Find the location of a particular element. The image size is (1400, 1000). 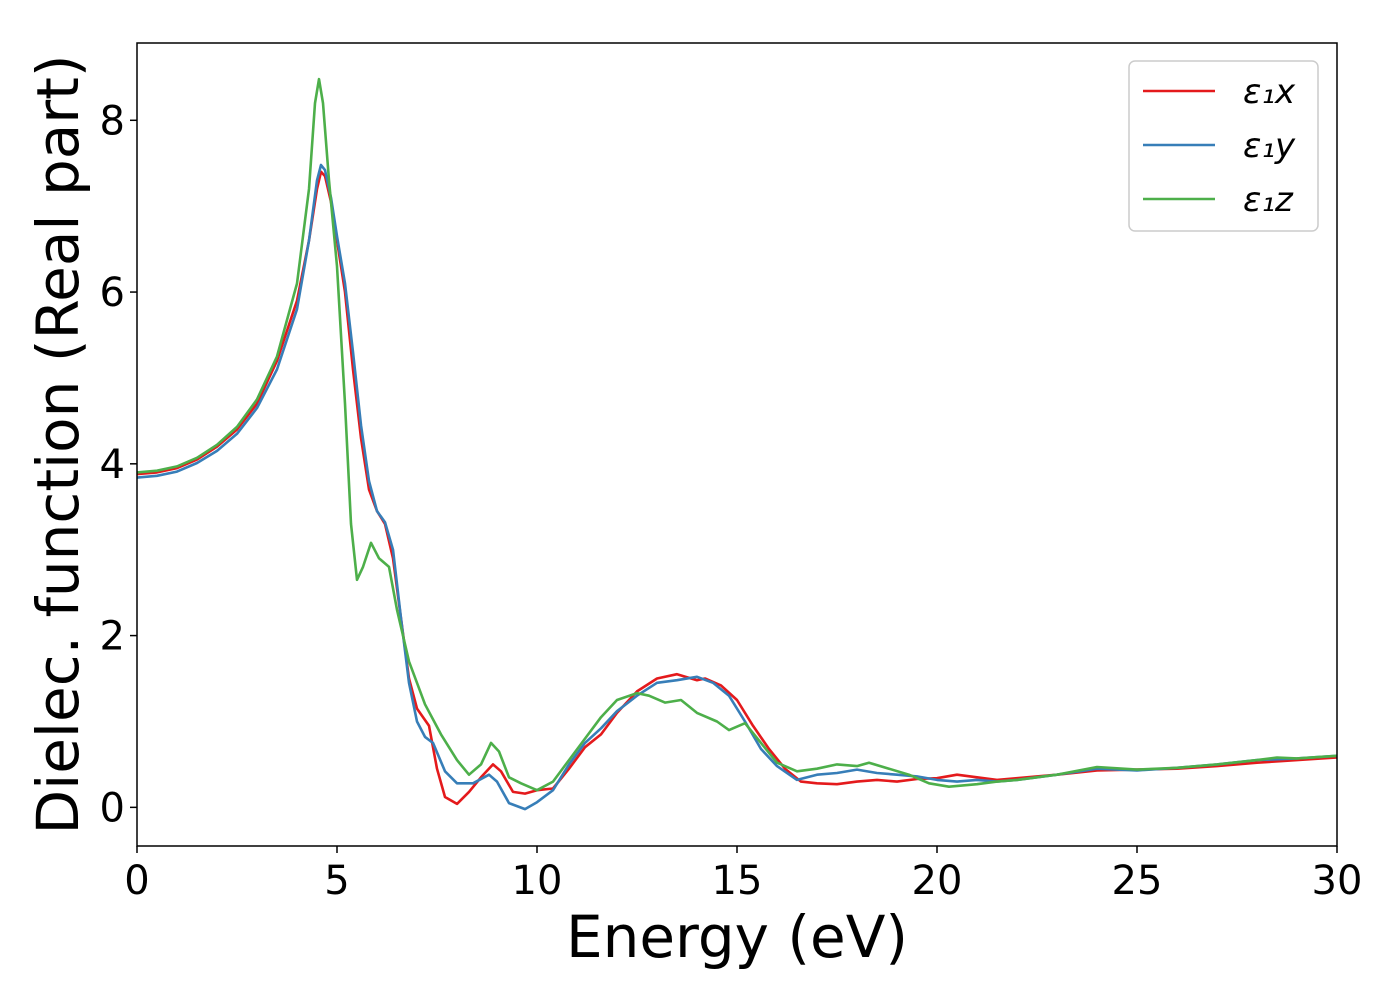

y-axis-title: Dielec. function (Real part) is located at coordinates (58, 444).